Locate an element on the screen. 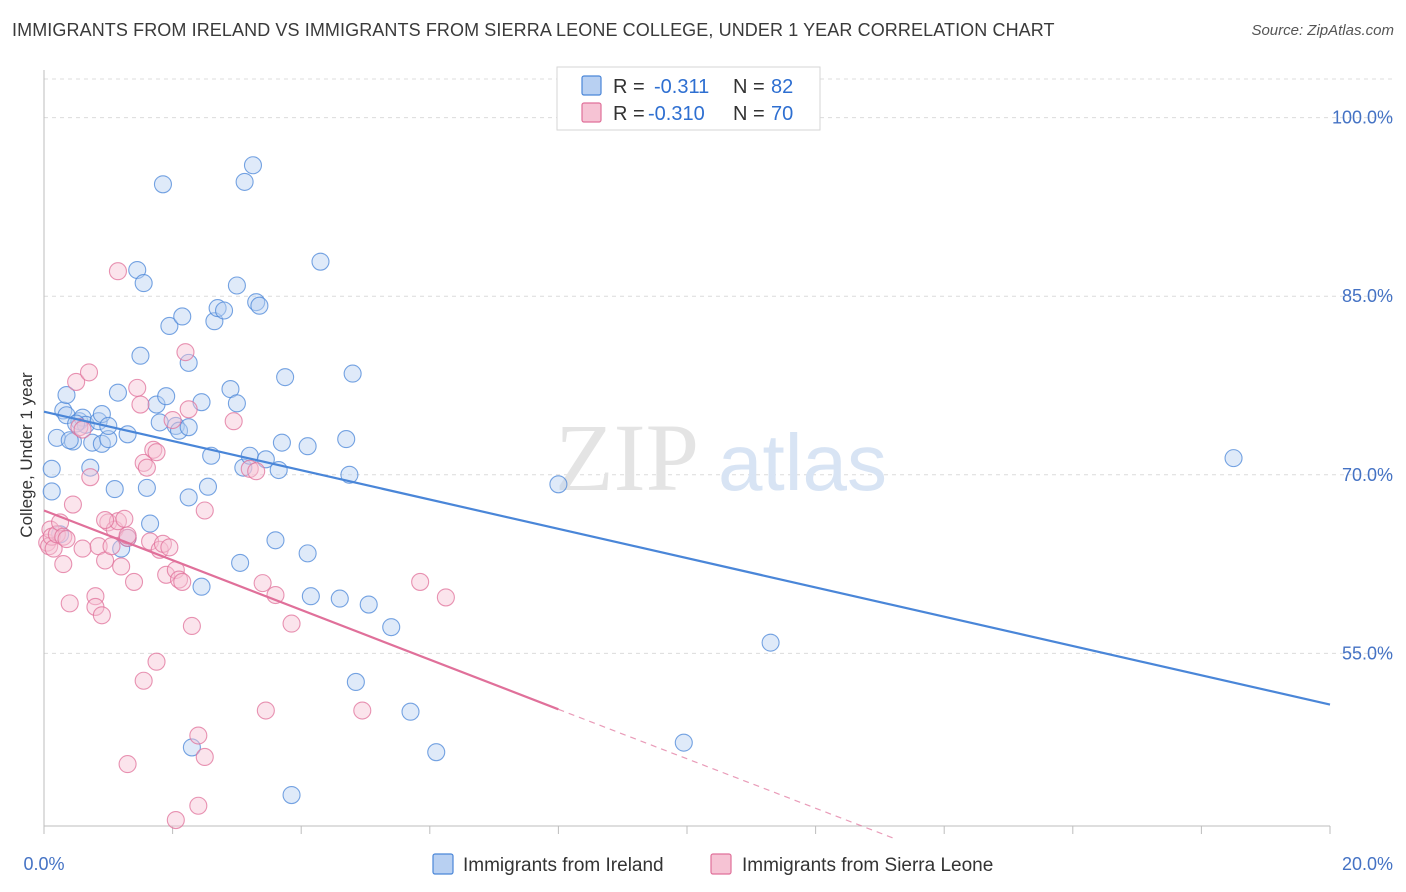  legend-swatch-sierra-leone is located at coordinates (721, 864).